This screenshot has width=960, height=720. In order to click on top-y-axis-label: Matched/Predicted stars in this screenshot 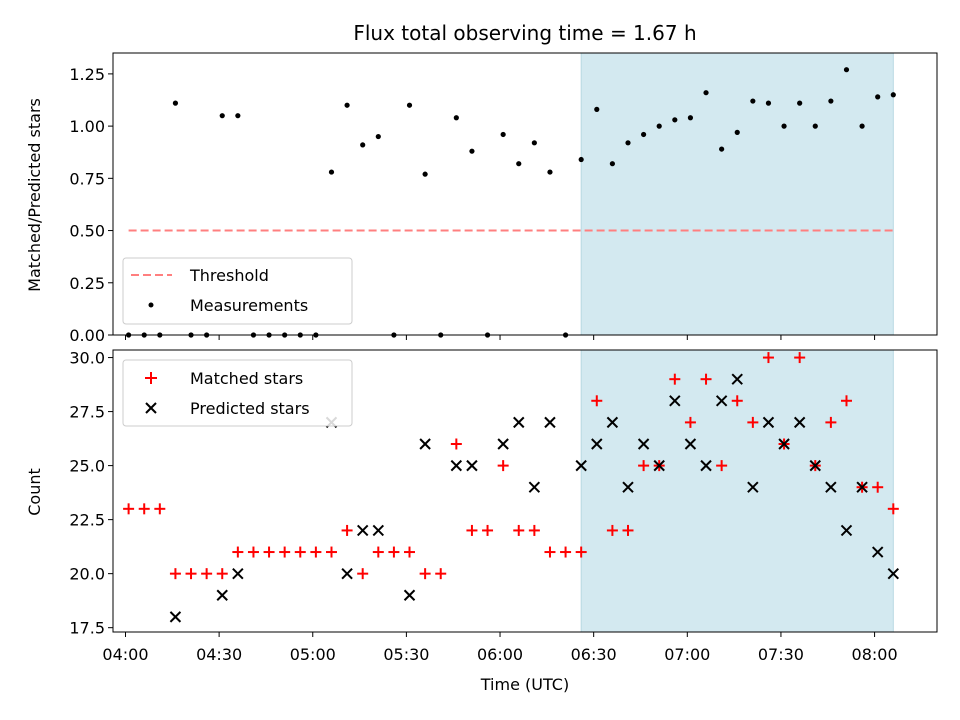, I will do `click(34, 195)`.